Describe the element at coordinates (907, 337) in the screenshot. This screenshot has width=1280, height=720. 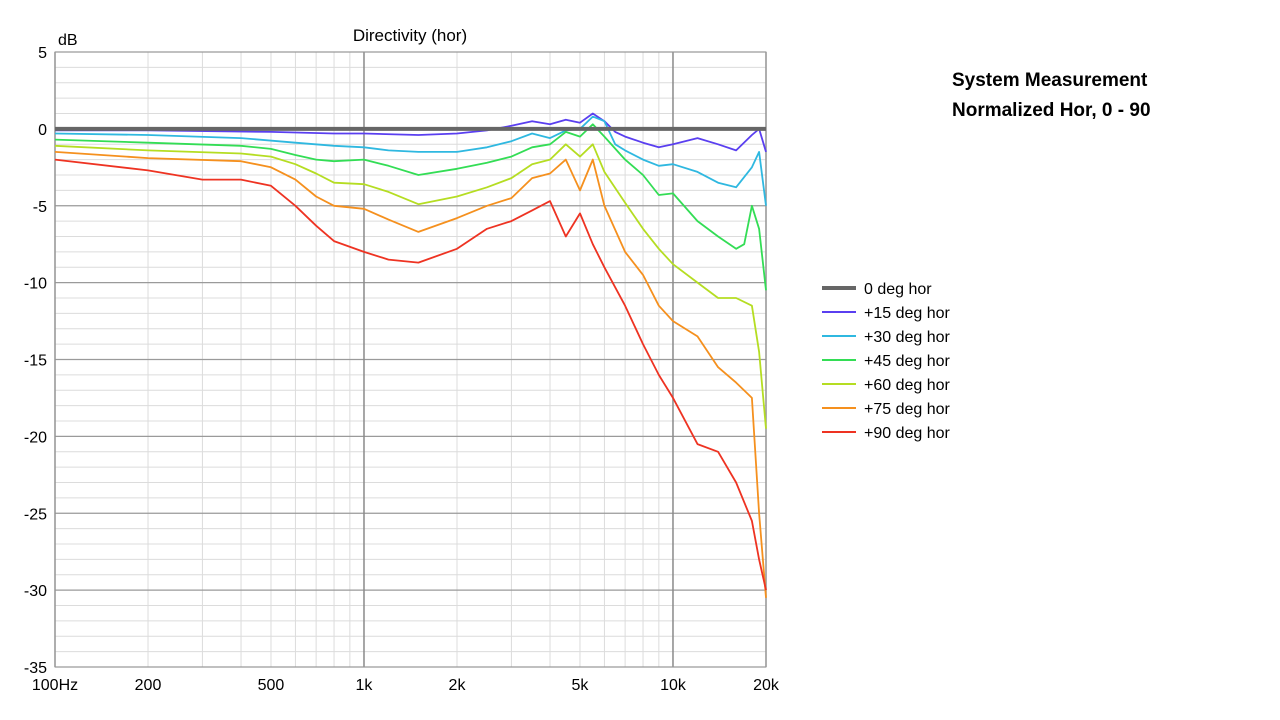
I see `legend-label: +30 deg hor` at that location.